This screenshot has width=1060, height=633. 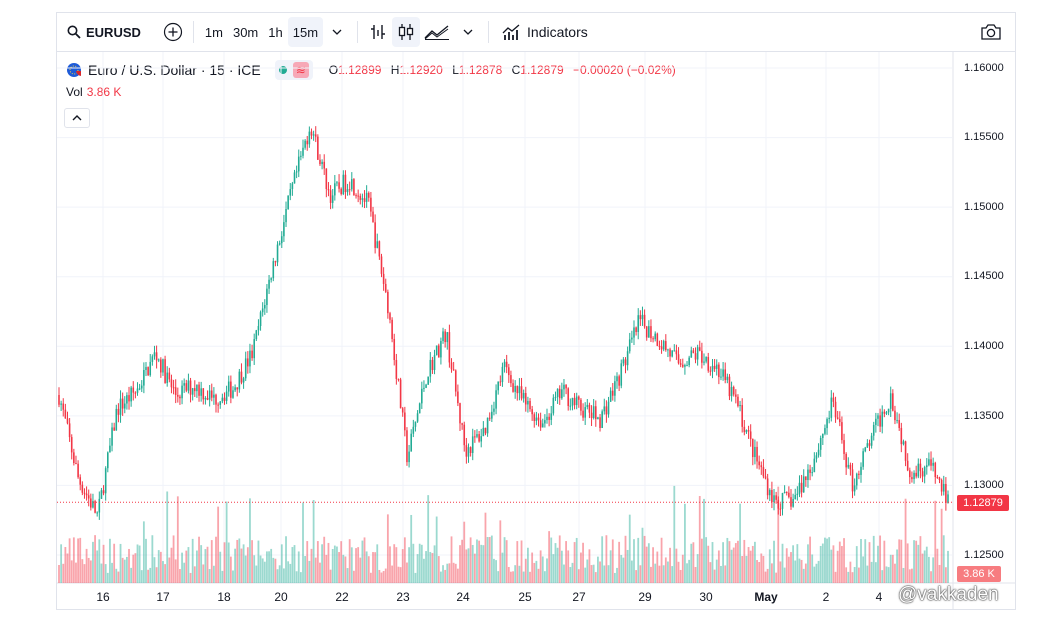 What do you see at coordinates (174, 70) in the screenshot?
I see `series-title: Euro / U.S. Dollar · 15 · ICE` at bounding box center [174, 70].